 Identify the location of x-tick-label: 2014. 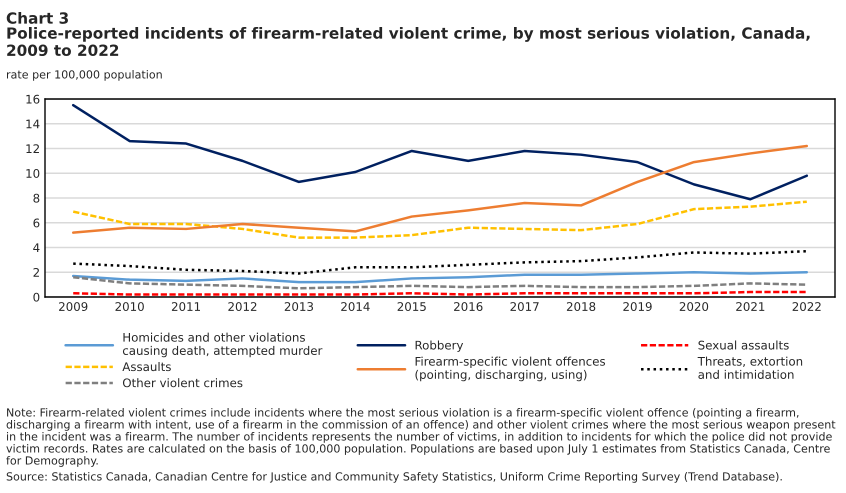
(355, 306).